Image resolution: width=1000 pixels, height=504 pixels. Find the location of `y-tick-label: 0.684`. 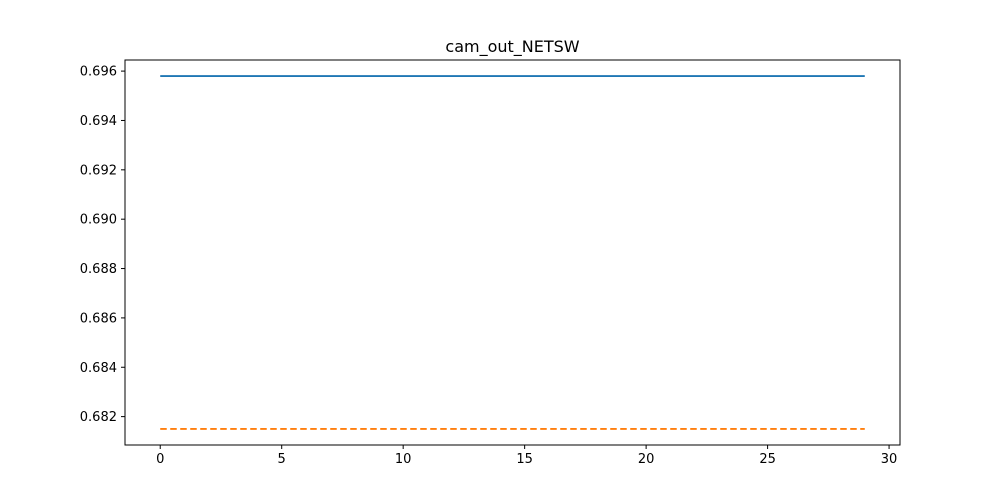

y-tick-label: 0.684 is located at coordinates (98, 368).